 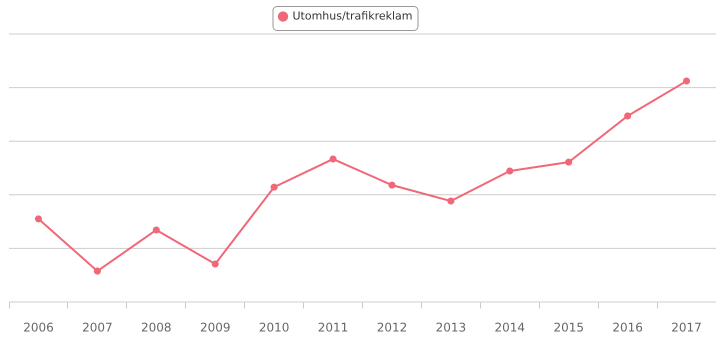 I want to click on x-tick-label: 2006, so click(x=38, y=327).